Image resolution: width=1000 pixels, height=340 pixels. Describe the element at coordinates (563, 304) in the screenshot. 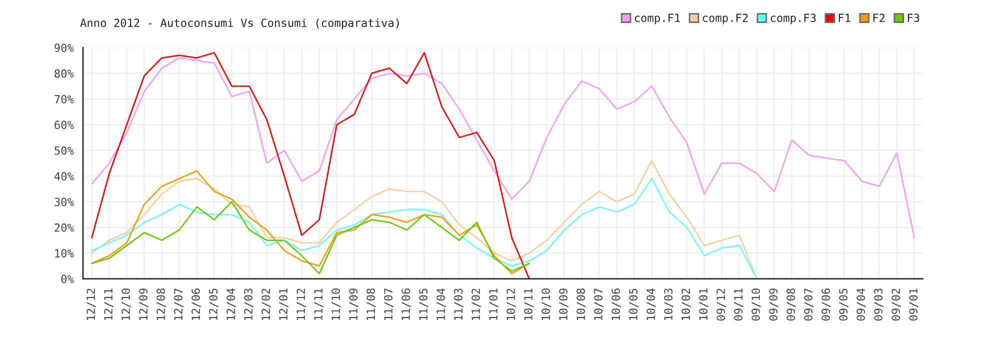

I see `x-tick-label: 10/09` at that location.